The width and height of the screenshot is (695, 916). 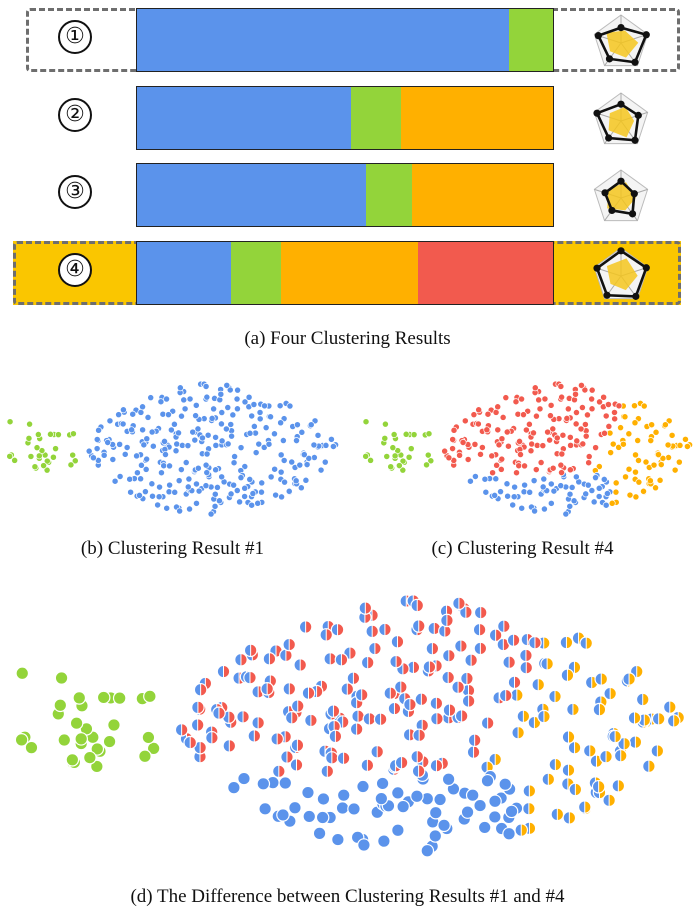 I want to click on bar-segment-blue, so click(x=323, y=40).